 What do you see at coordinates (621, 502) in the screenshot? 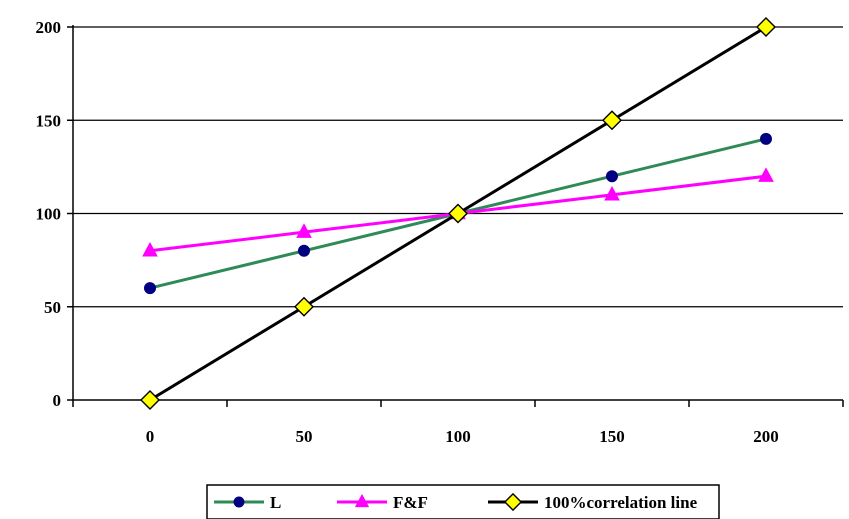
I see `legend-label: 100%correlation line` at bounding box center [621, 502].